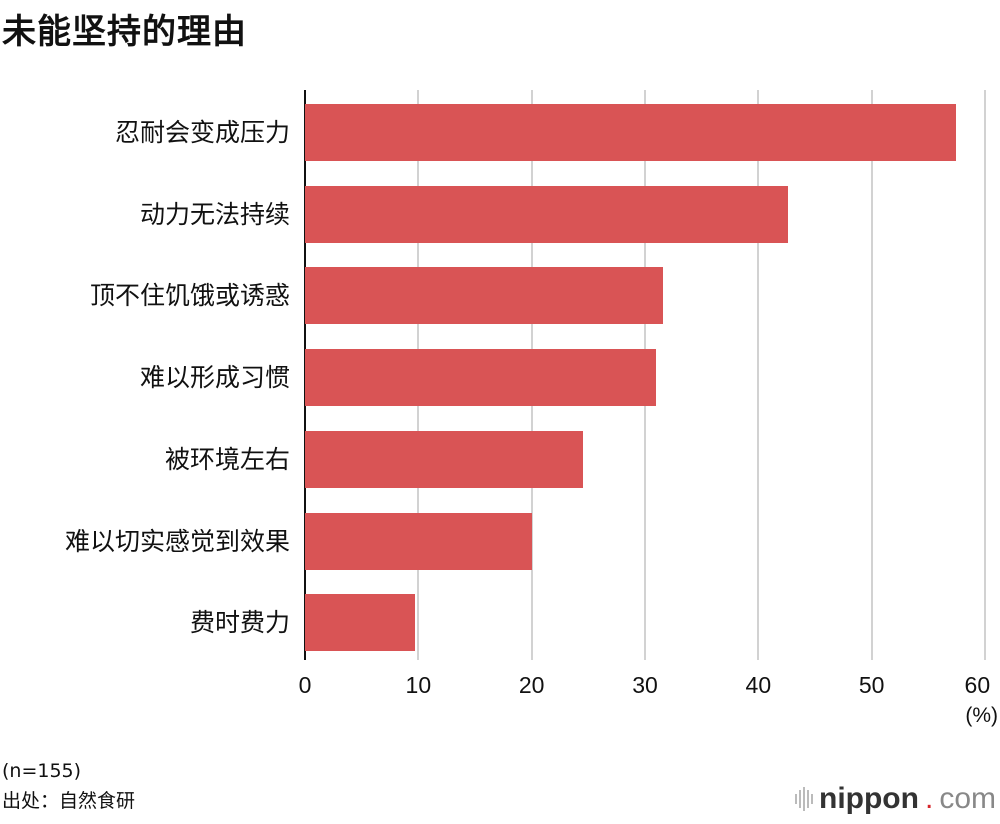 The height and width of the screenshot is (824, 1000). Describe the element at coordinates (305, 685) in the screenshot. I see `x-tick-label: 0` at that location.